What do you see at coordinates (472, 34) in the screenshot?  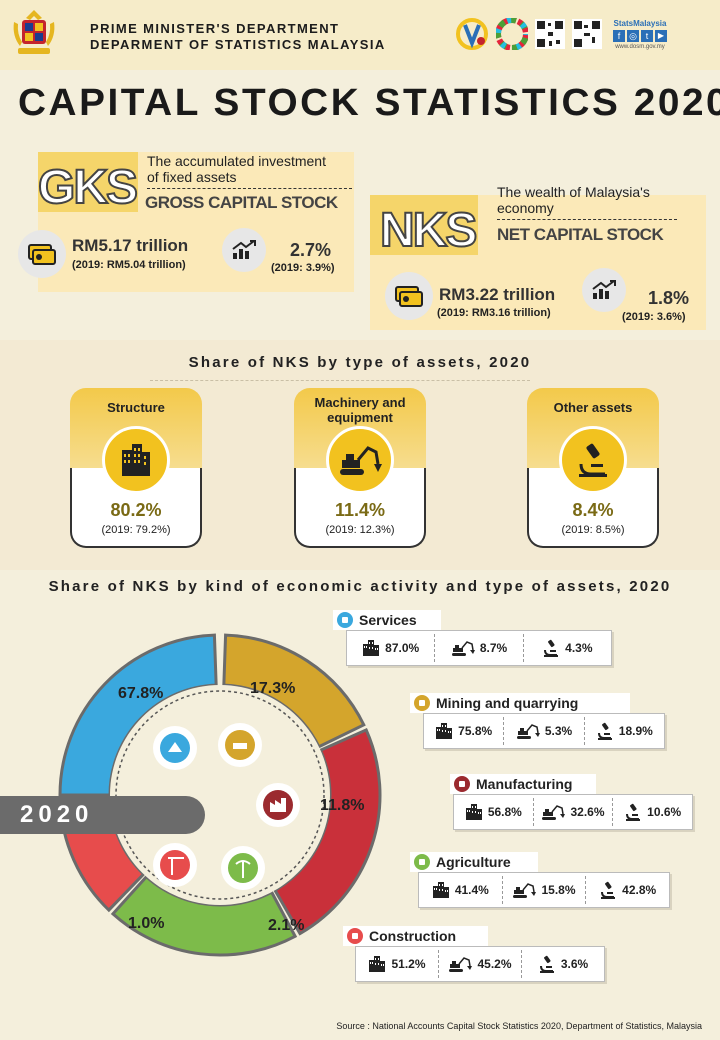 I see `dosm-logo-icon` at bounding box center [472, 34].